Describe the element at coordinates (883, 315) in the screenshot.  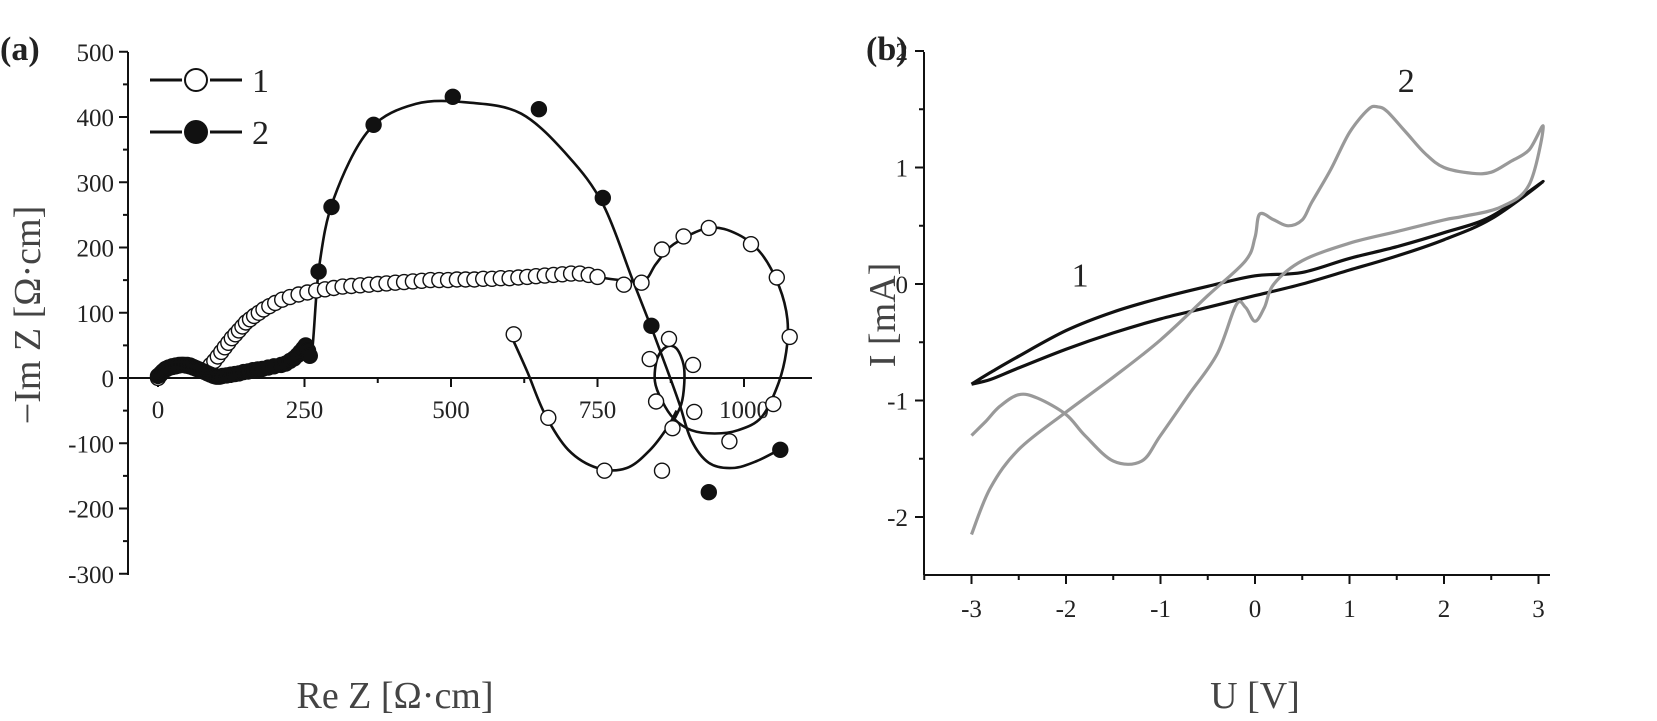
I see `panel-b-y-axis-title: I [mA]` at that location.